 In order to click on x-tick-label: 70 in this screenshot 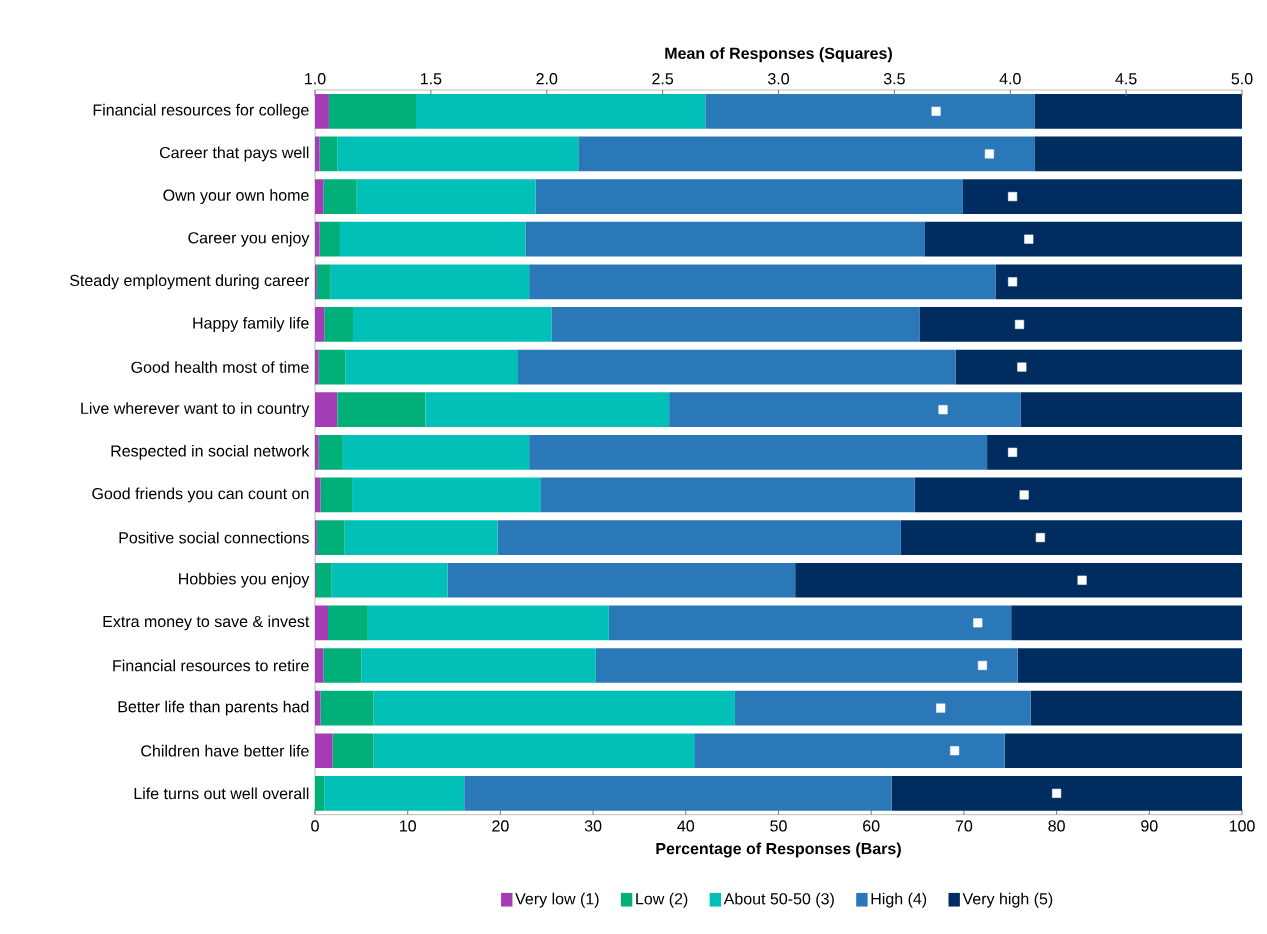, I will do `click(964, 826)`.